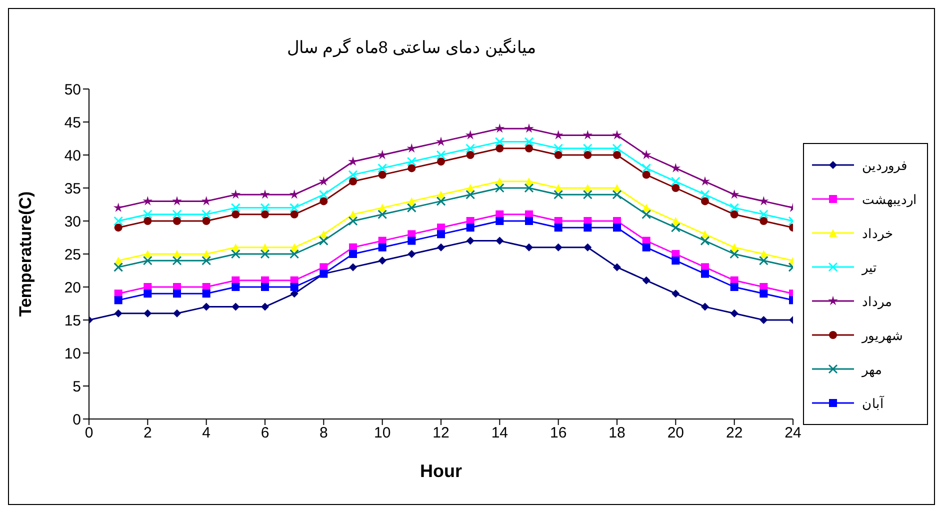 The image size is (945, 515). Describe the element at coordinates (675, 433) in the screenshot. I see `x-tick-label: 20` at that location.